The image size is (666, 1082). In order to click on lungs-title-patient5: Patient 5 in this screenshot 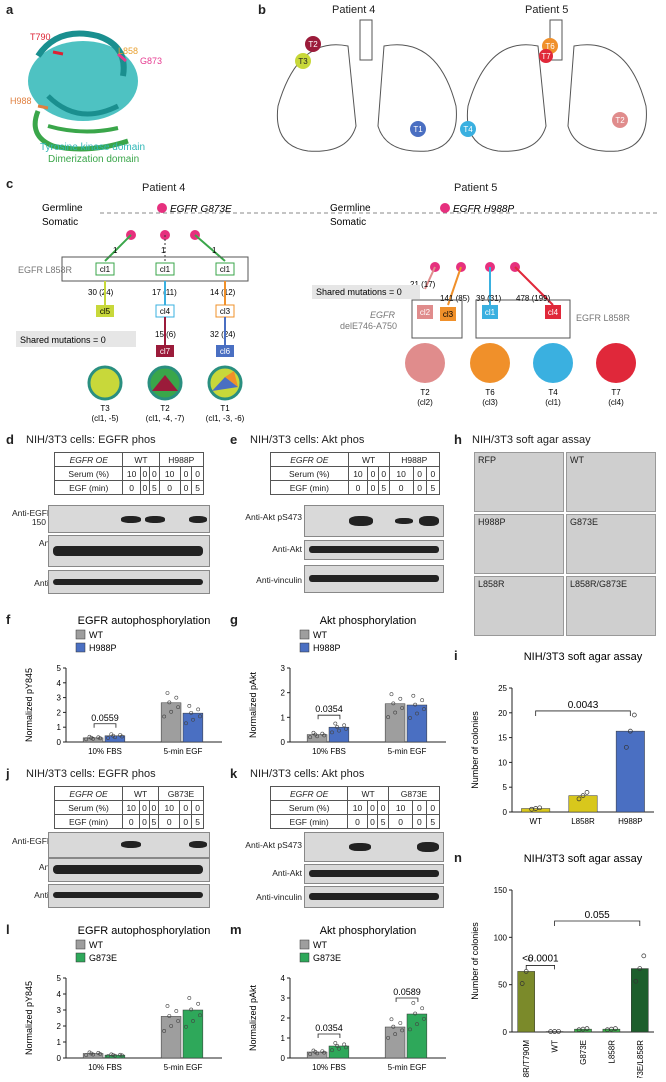, I will do `click(547, 10)`.